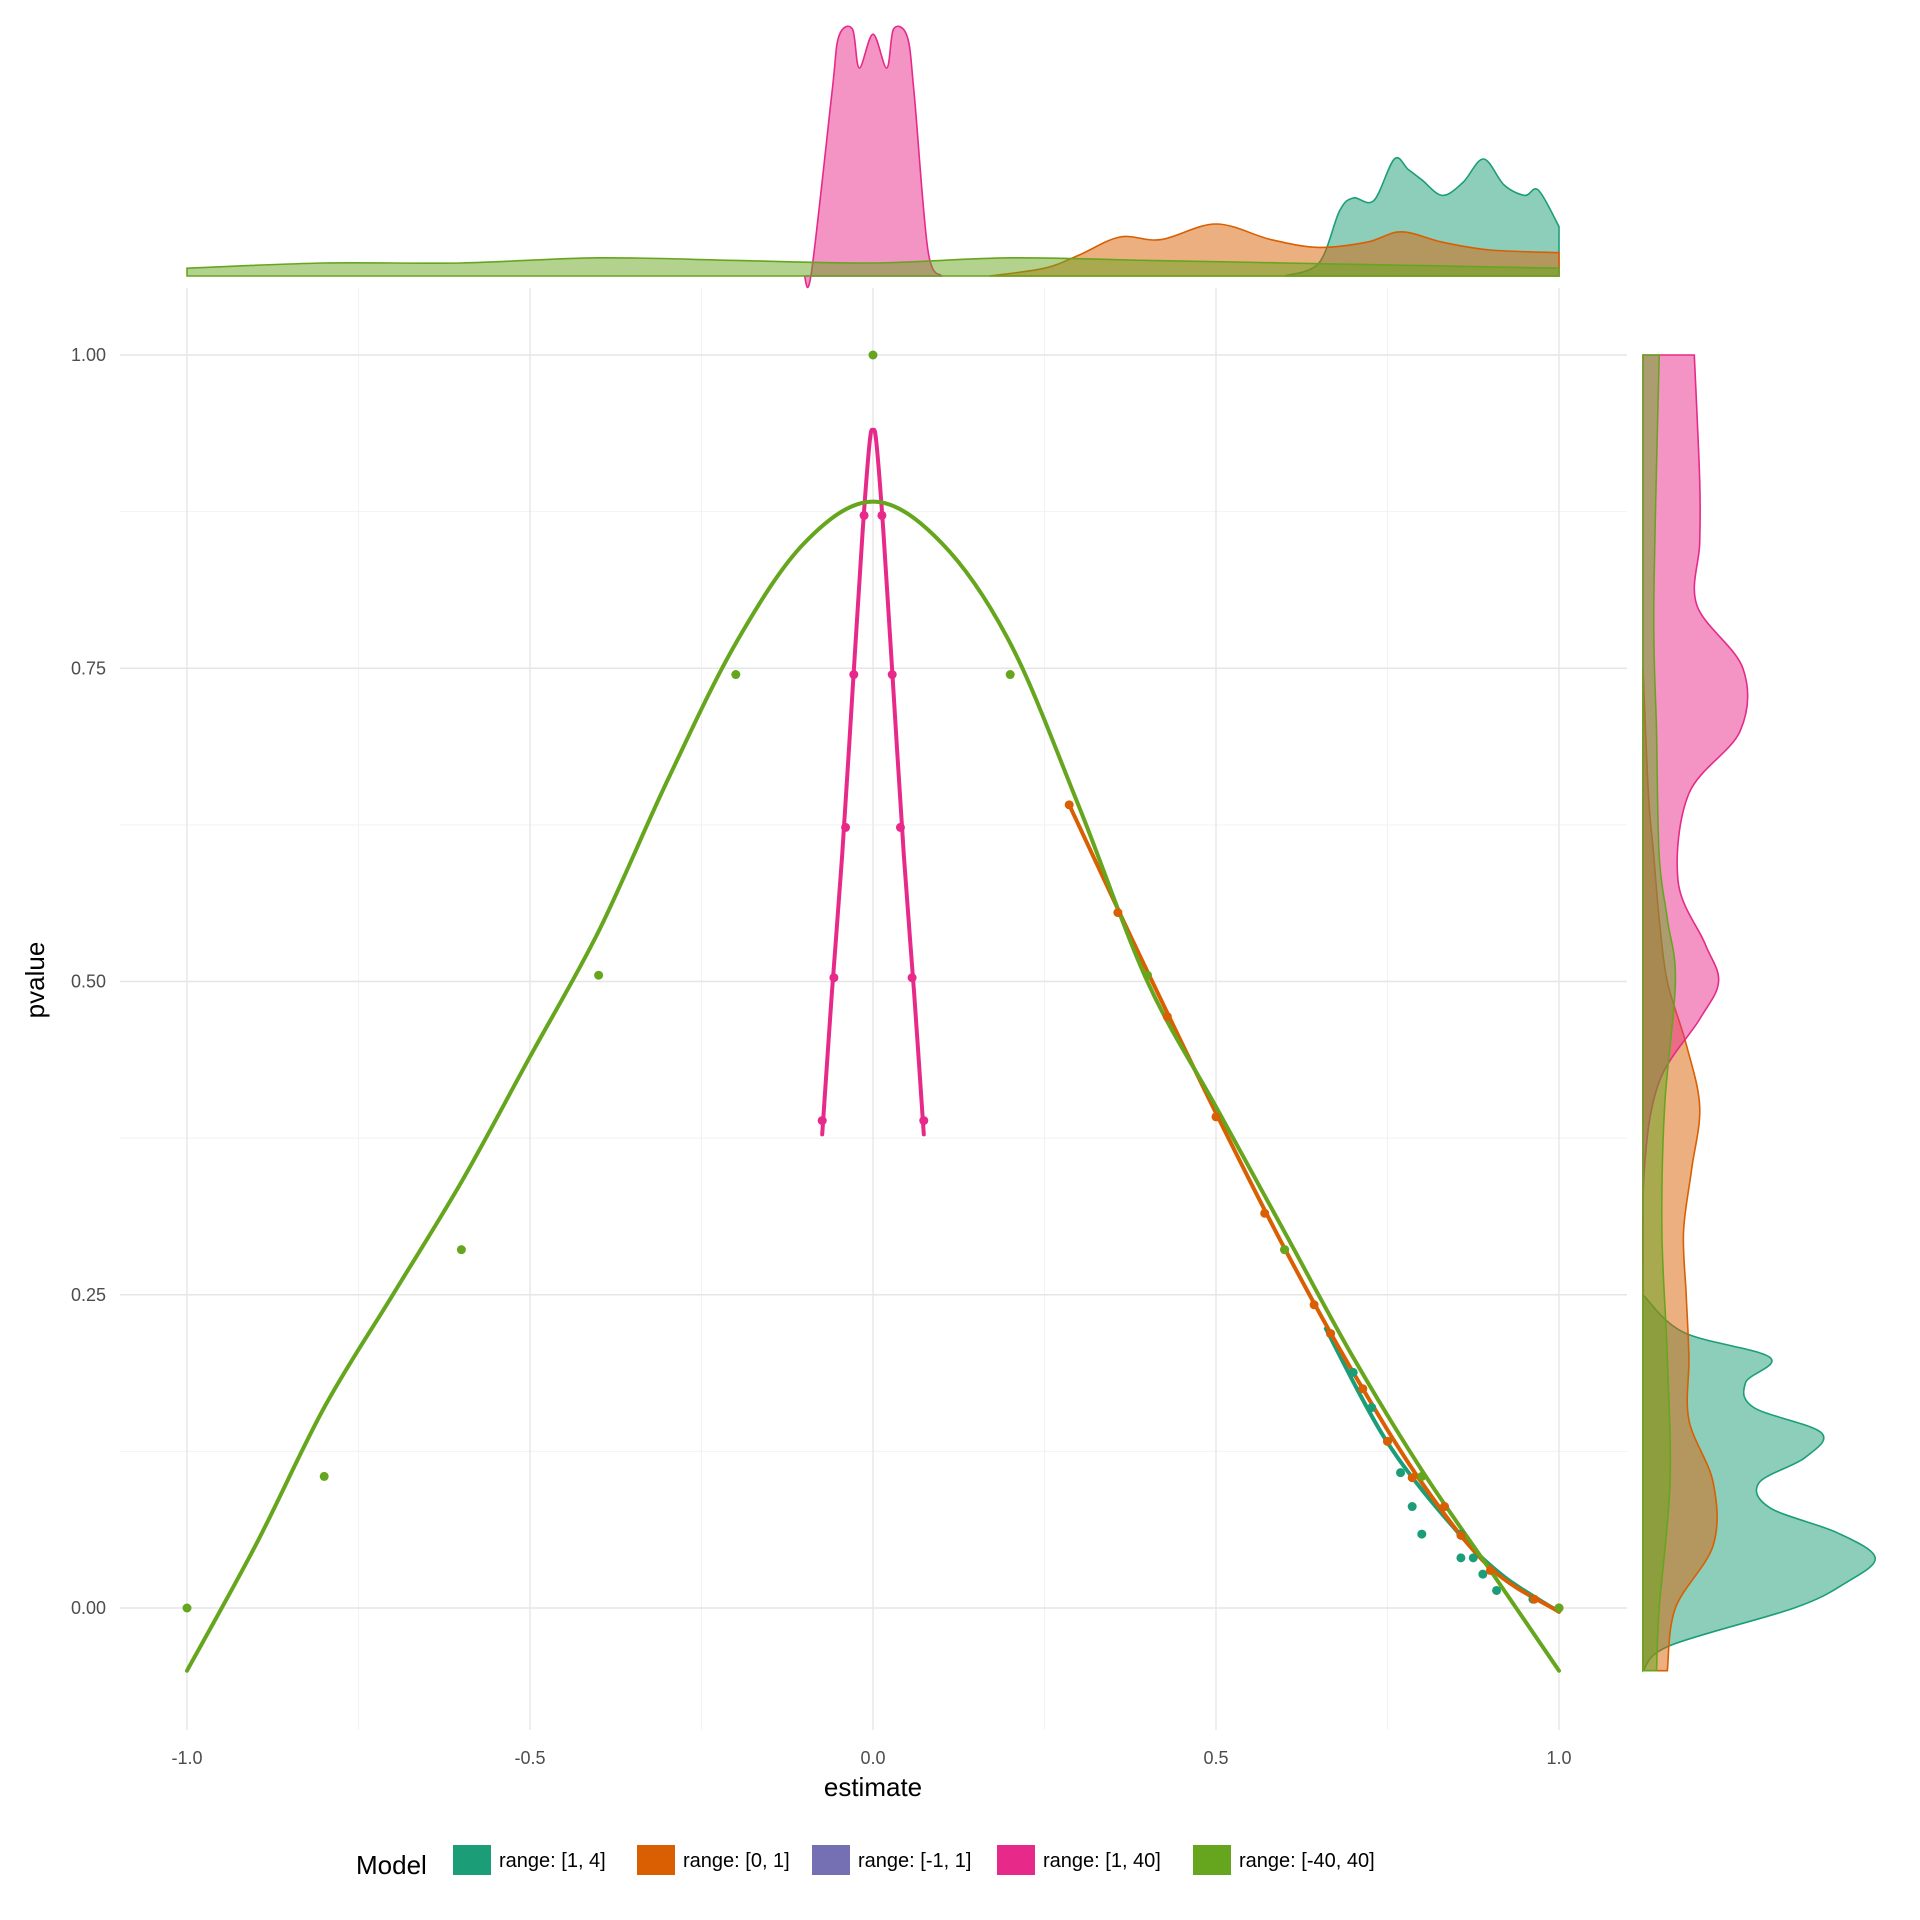 The image size is (1920, 1920). What do you see at coordinates (552, 1861) in the screenshot?
I see `legend-label-0: range: [1, 4]` at bounding box center [552, 1861].